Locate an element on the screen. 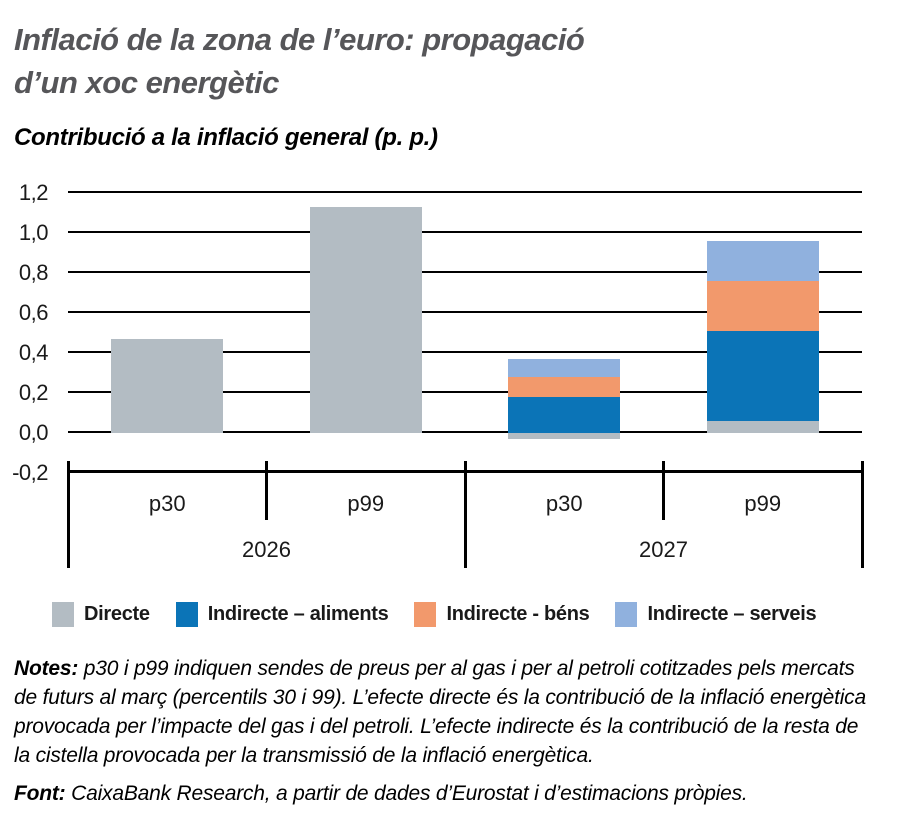 The height and width of the screenshot is (814, 900). legend-item-indirecte-serveis: Indirecte – serveis is located at coordinates (716, 614).